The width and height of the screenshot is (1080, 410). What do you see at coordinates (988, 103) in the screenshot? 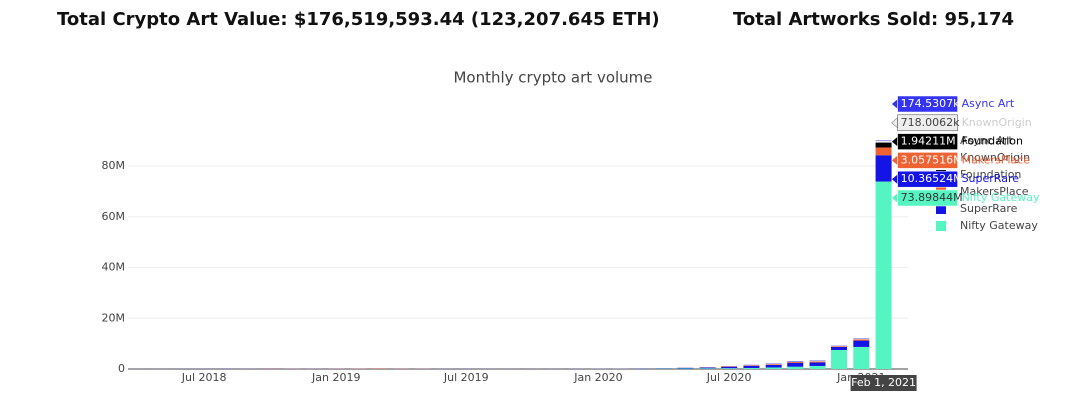
I see `hover-name: Async Art` at bounding box center [988, 103].